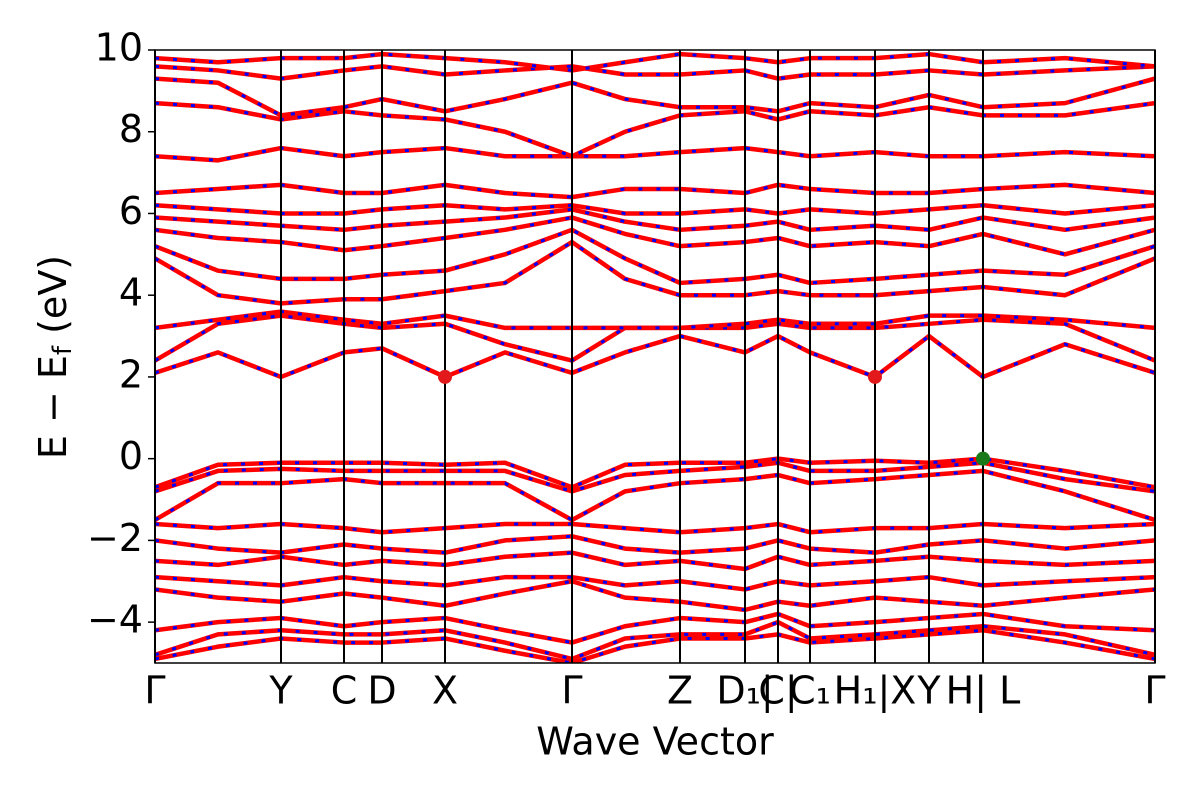 The width and height of the screenshot is (1200, 800). Describe the element at coordinates (381, 691) in the screenshot. I see `x-tick-label: D` at that location.